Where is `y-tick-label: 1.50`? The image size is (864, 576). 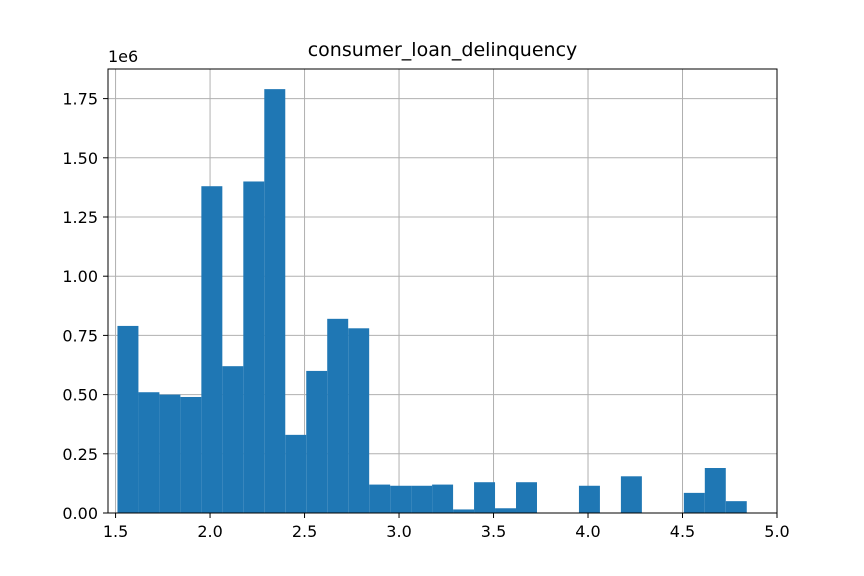
y-tick-label: 1.50 is located at coordinates (80, 158).